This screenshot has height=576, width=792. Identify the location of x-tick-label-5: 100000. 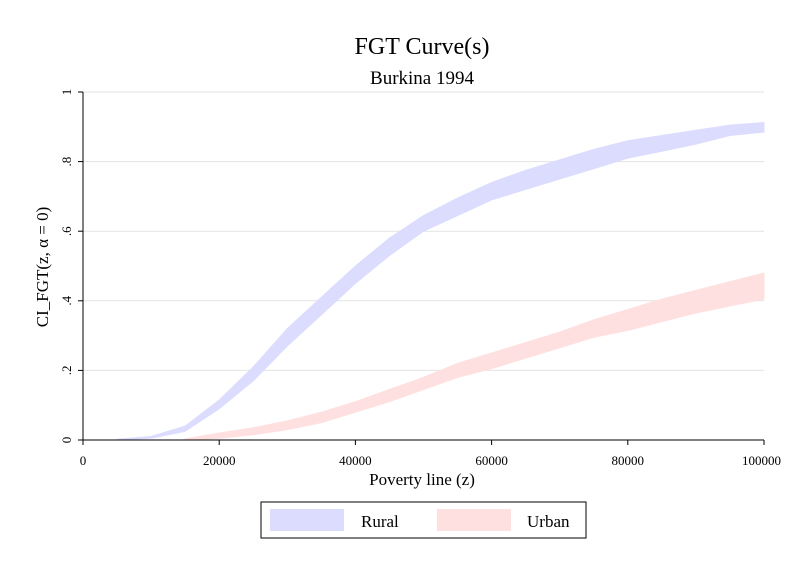
(761, 460).